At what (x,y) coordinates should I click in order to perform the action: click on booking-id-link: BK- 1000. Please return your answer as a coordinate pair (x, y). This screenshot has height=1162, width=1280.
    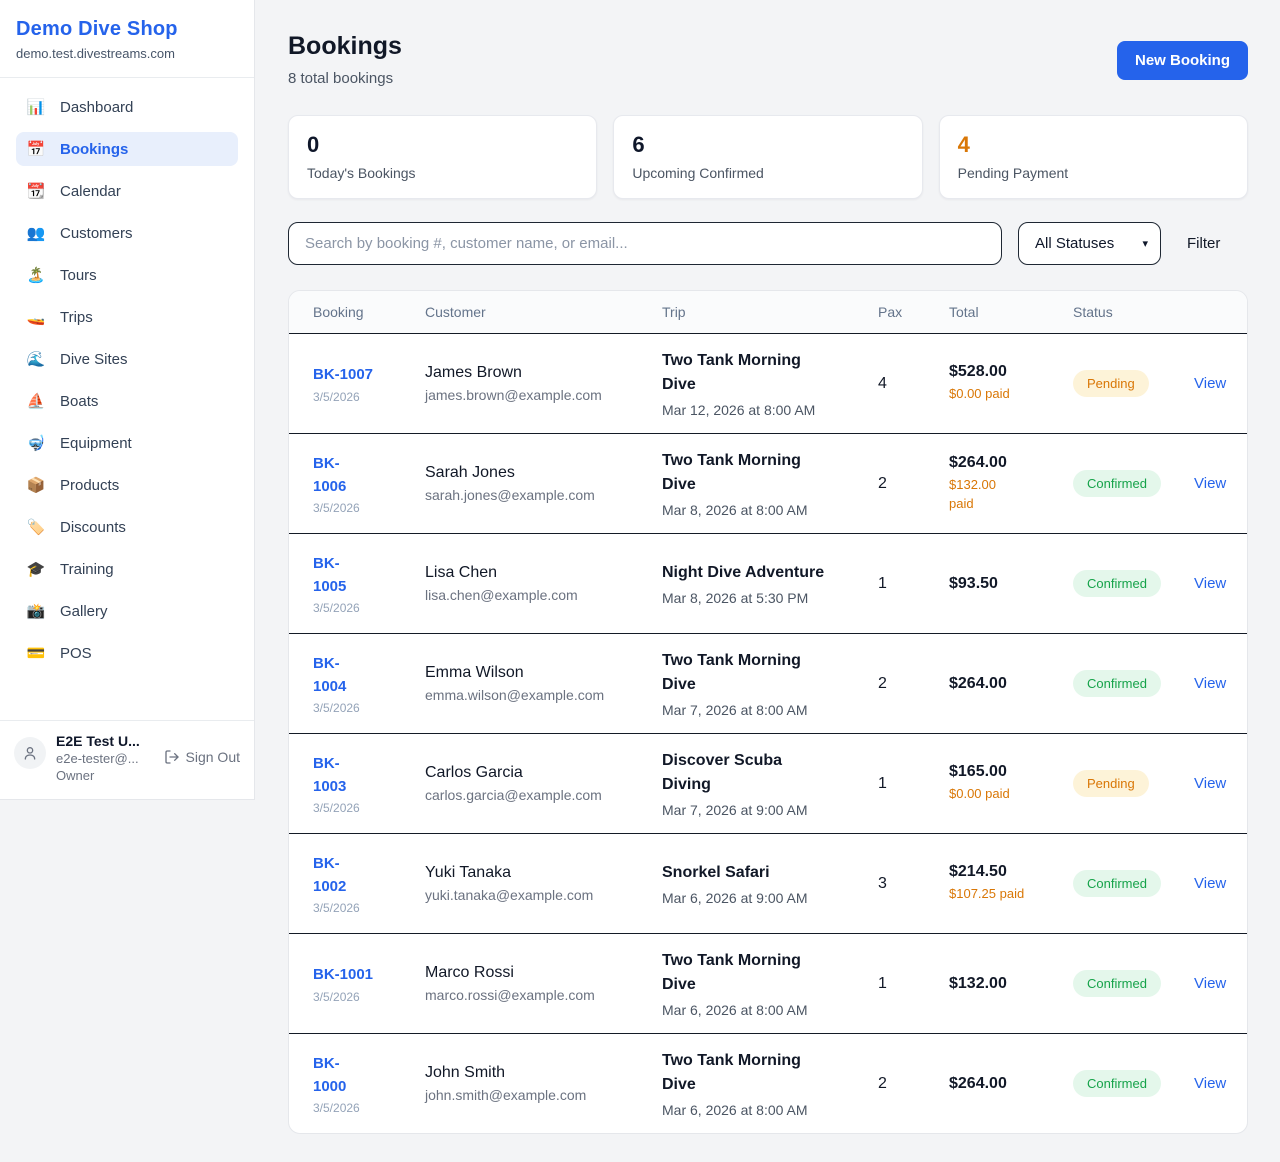
    Looking at the image, I should click on (330, 1074).